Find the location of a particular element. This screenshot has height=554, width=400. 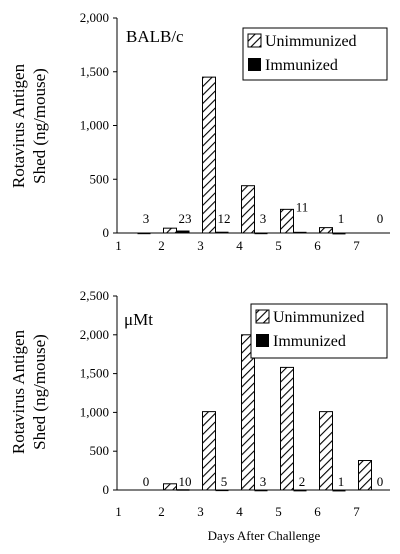

data-label: 11 is located at coordinates (302, 206).